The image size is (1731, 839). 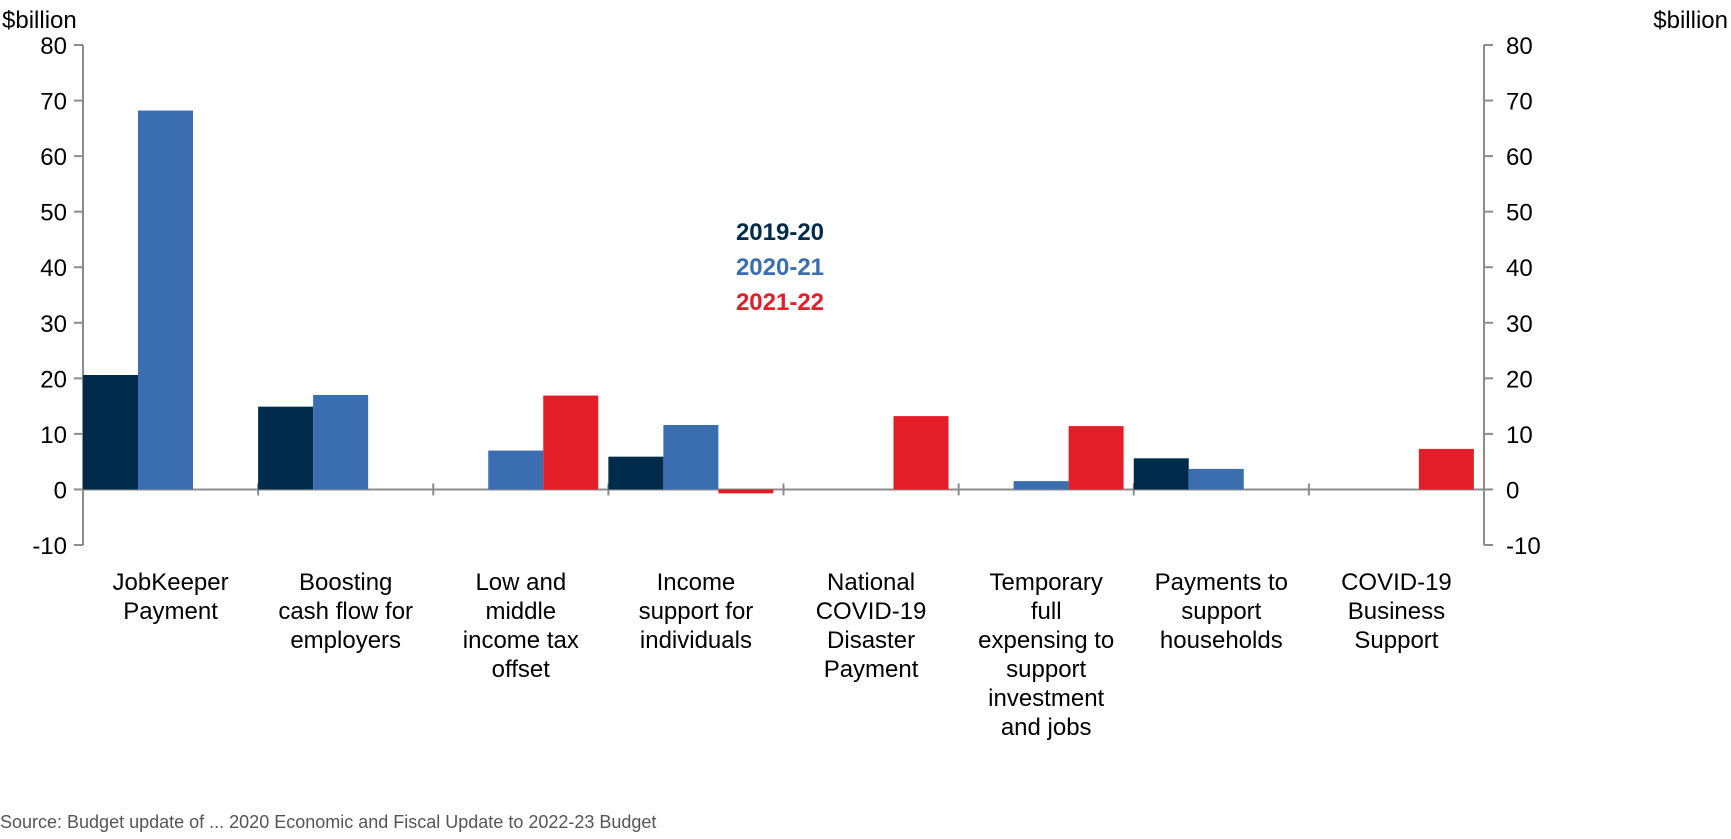 What do you see at coordinates (1519, 102) in the screenshot?
I see `y-tick-label-right: 70` at bounding box center [1519, 102].